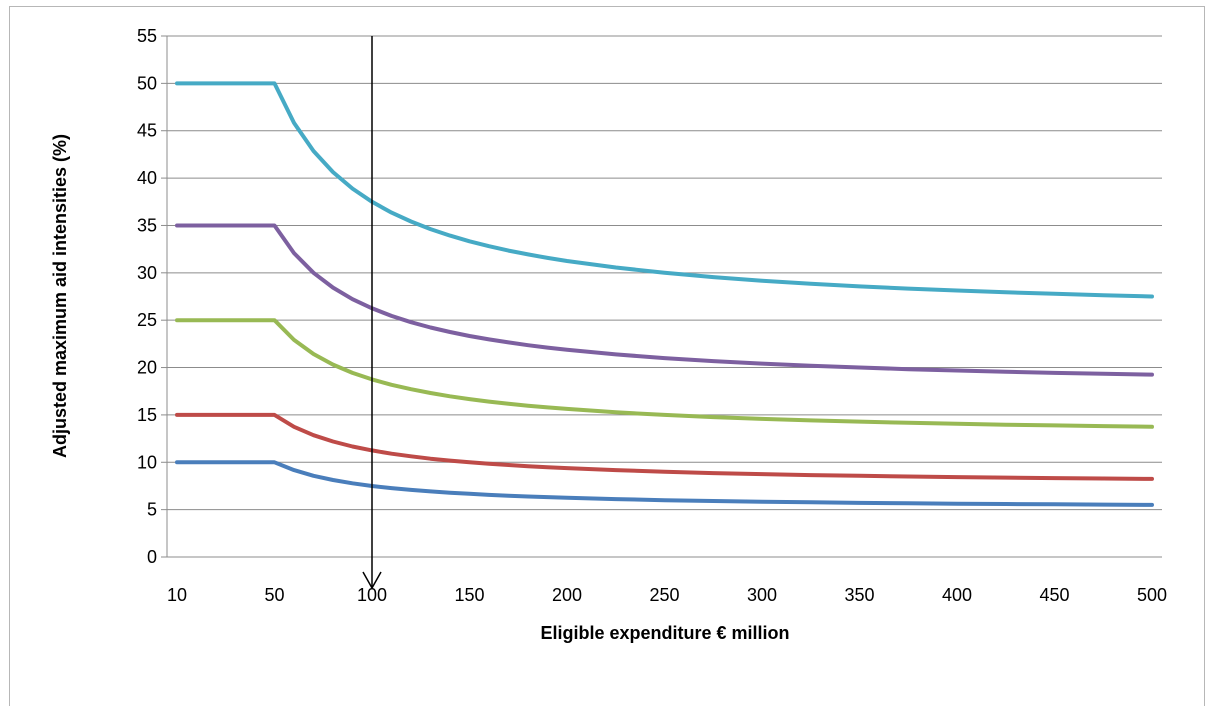  What do you see at coordinates (147, 320) in the screenshot?
I see `y-tick-label: 25` at bounding box center [147, 320].